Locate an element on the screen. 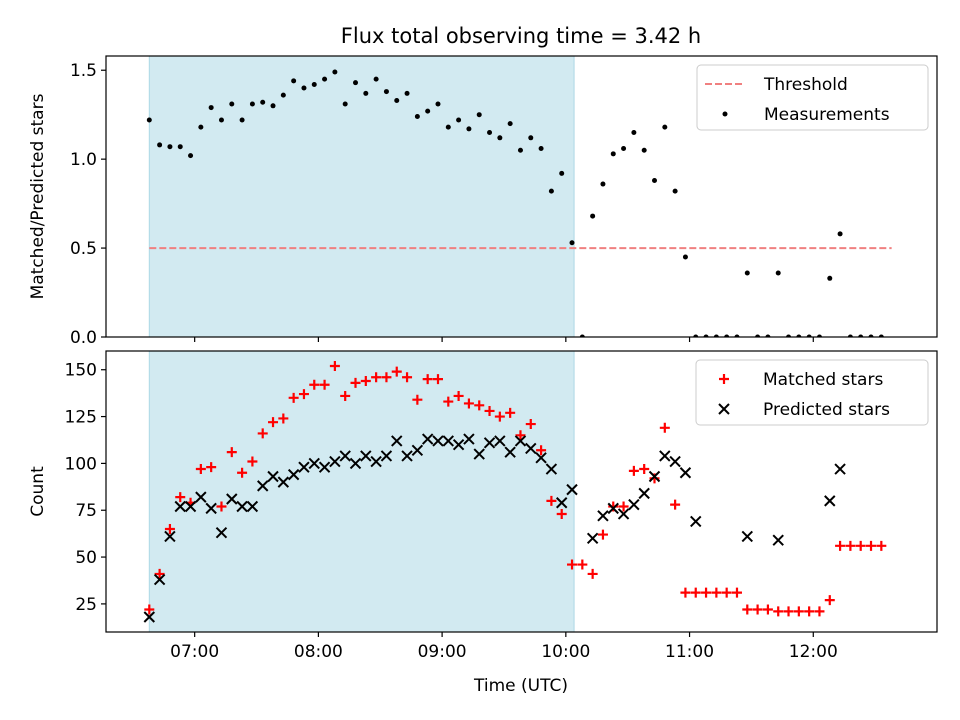  y-tick-label: 75 is located at coordinates (86, 511).